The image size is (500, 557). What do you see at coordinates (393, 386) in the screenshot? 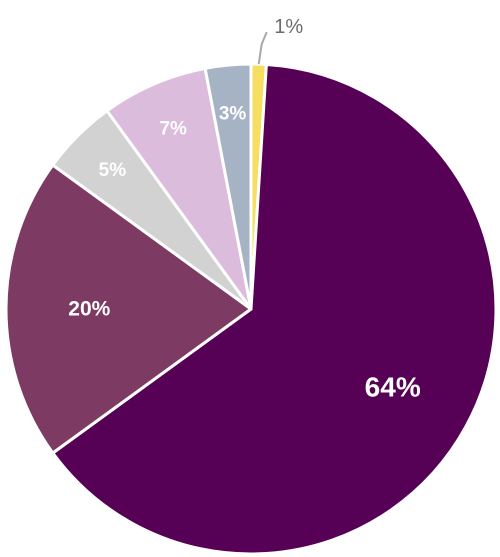
I see `slice-label-1: 64%` at bounding box center [393, 386].